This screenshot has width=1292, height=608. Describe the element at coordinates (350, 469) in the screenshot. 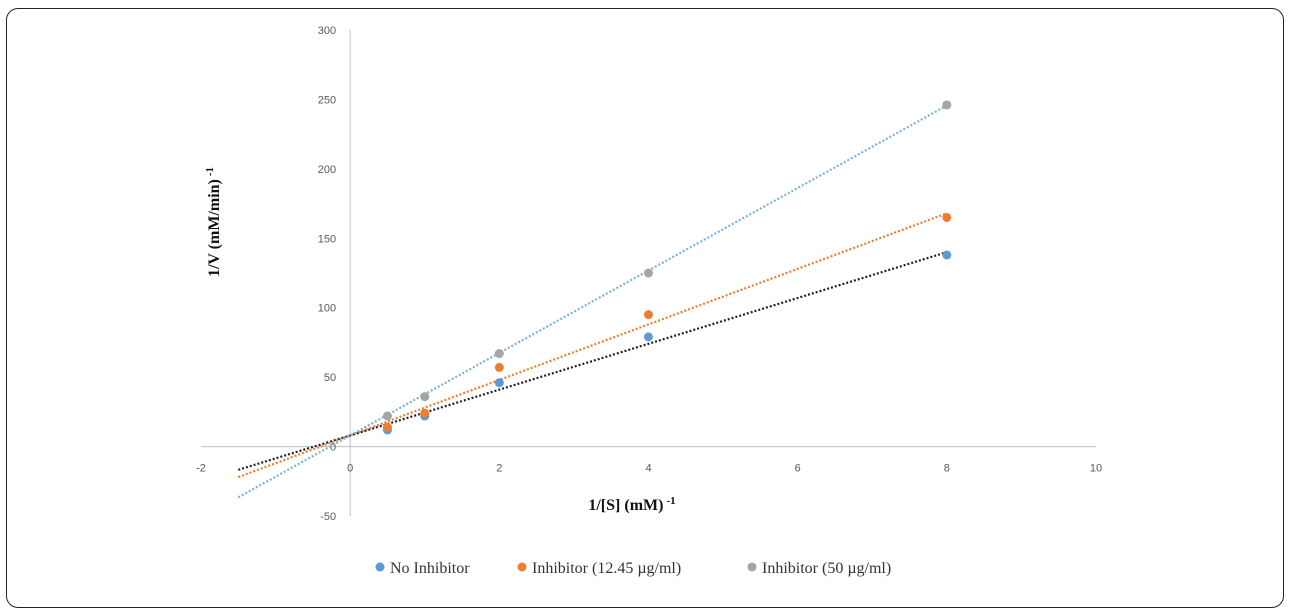

I see `x-tick-label: 0` at that location.